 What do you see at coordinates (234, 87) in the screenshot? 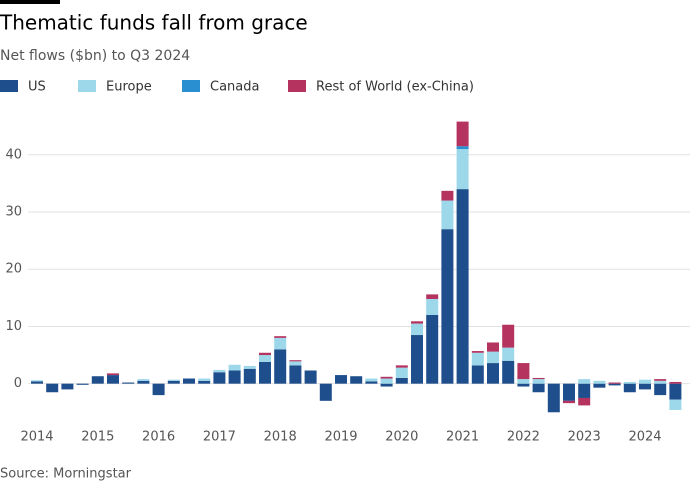
I see `legend-label: Canada` at bounding box center [234, 87].